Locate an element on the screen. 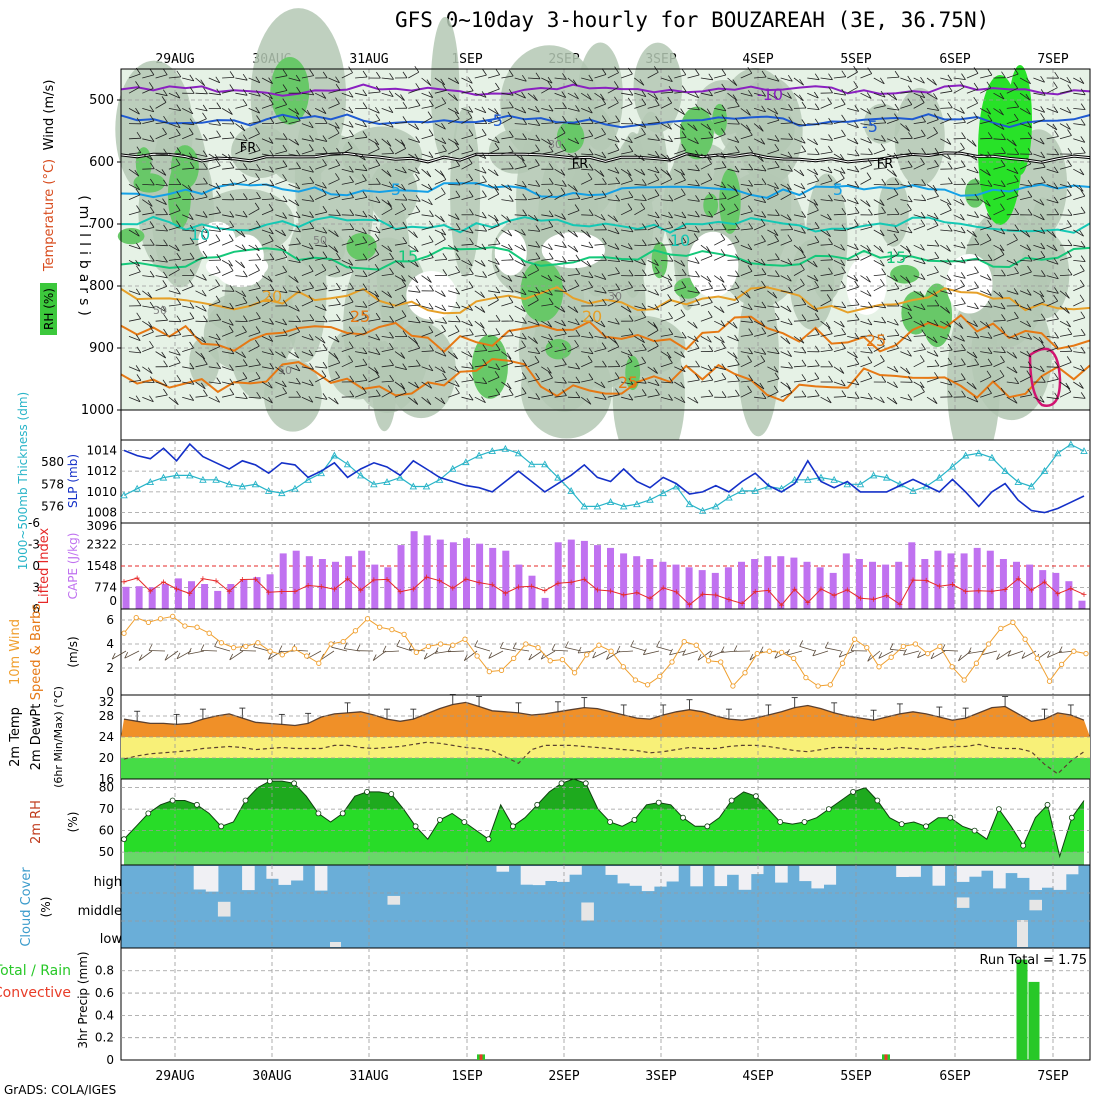  precip-grid is located at coordinates (605, 1004).